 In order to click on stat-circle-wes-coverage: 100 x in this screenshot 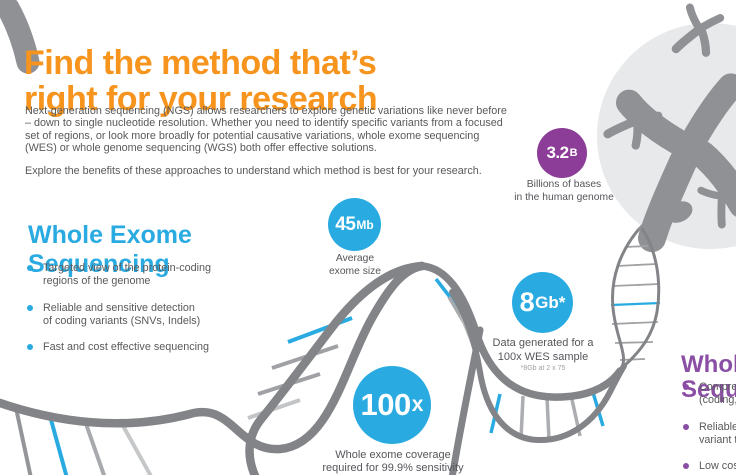, I will do `click(392, 405)`.